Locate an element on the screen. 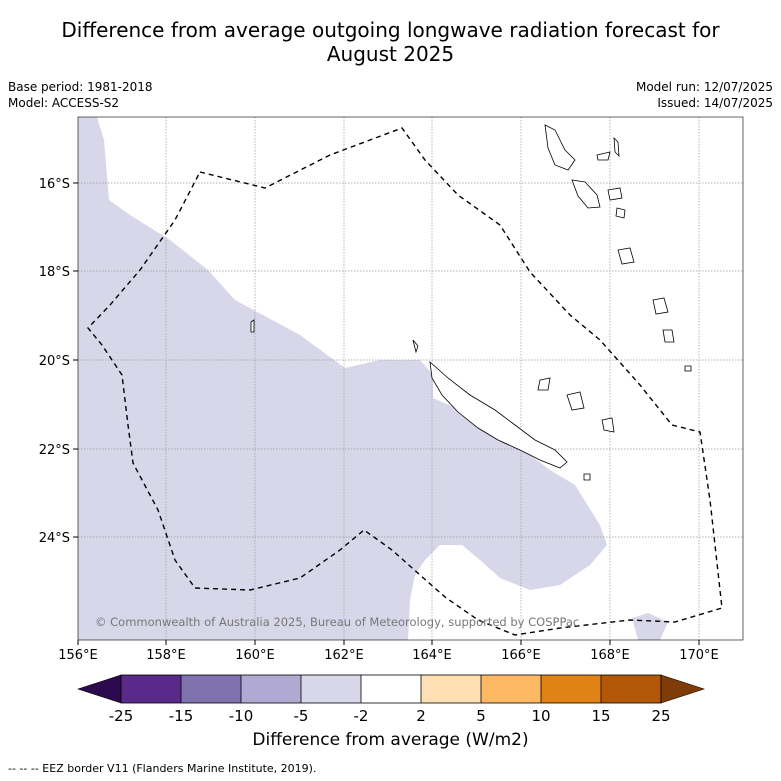  issued-label: Issued: 14/07/2025 is located at coordinates (715, 103).